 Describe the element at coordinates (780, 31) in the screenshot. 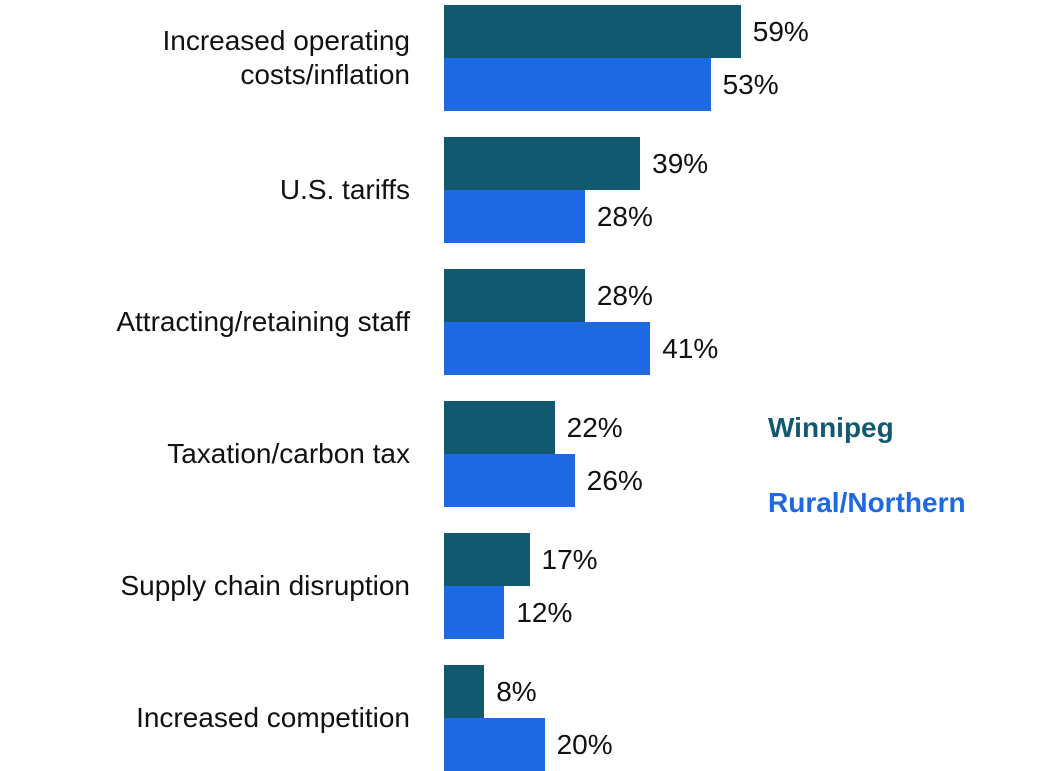

I see `value-label: 59%` at that location.